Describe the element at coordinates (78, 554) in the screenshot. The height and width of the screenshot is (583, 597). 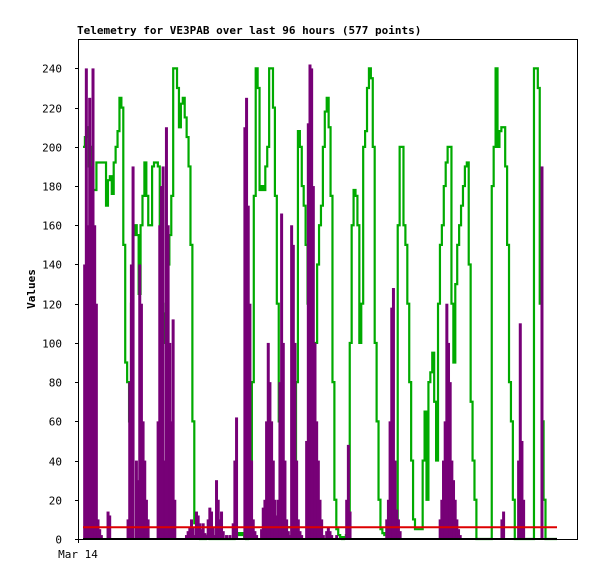
I see `x-tick-label: Mar 14` at that location.